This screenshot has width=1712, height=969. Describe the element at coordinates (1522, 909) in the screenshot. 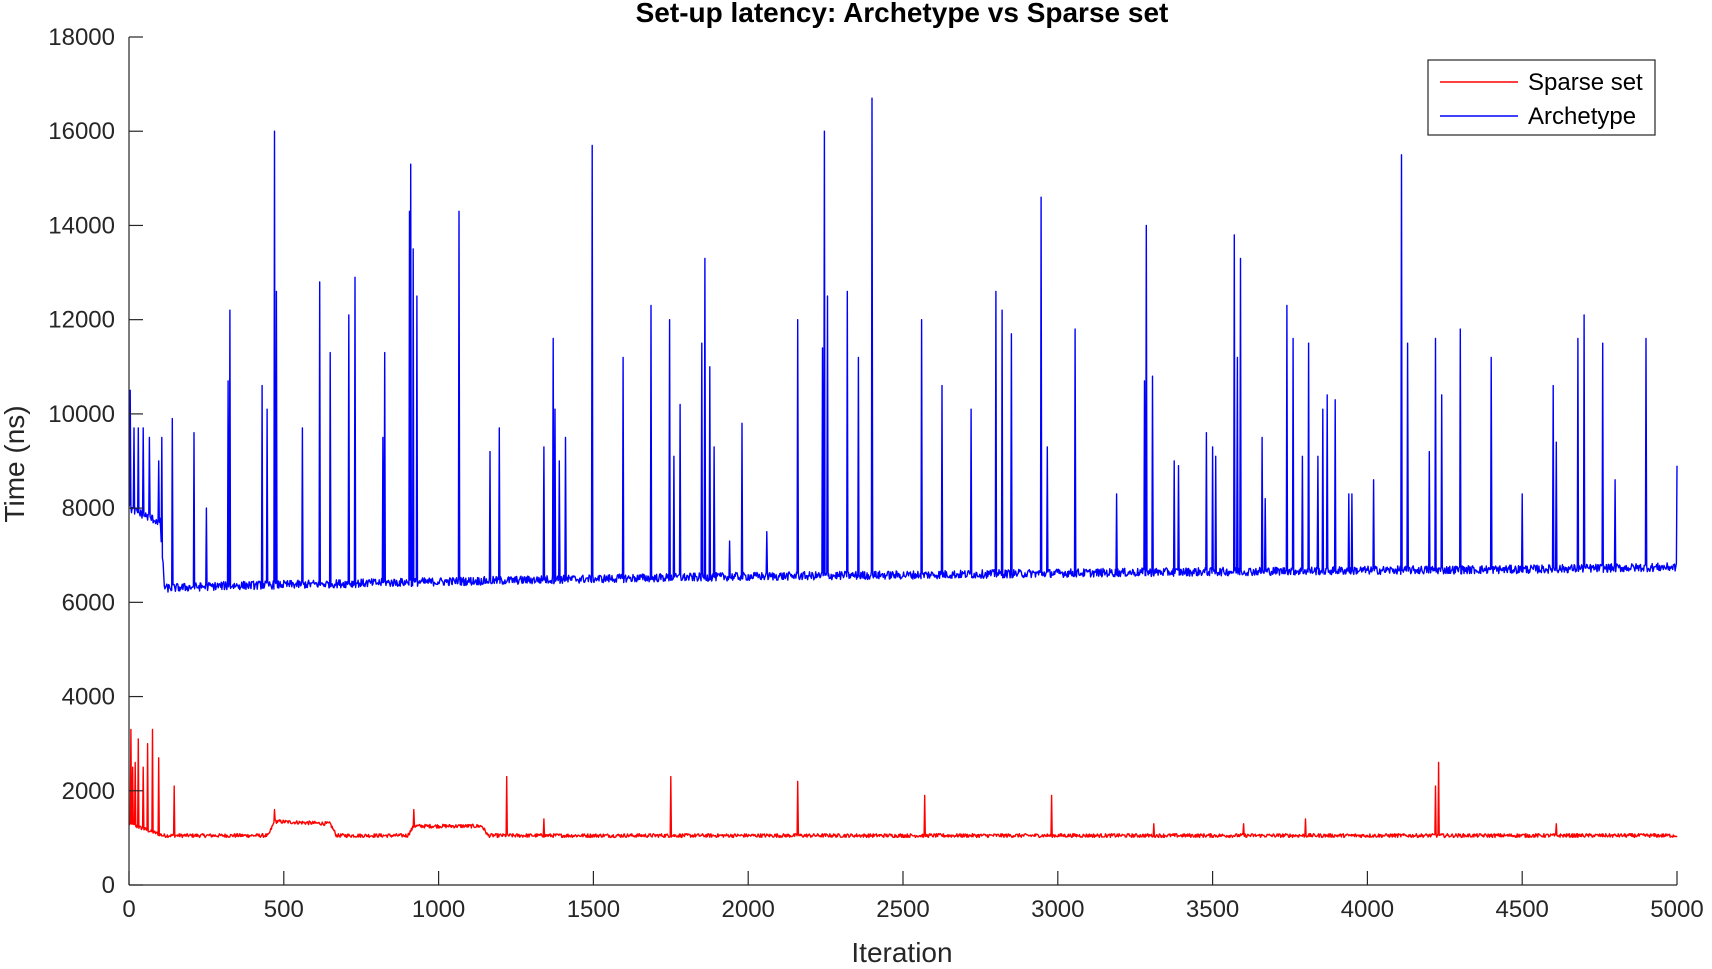

I see `x-tick-label: 4500` at that location.